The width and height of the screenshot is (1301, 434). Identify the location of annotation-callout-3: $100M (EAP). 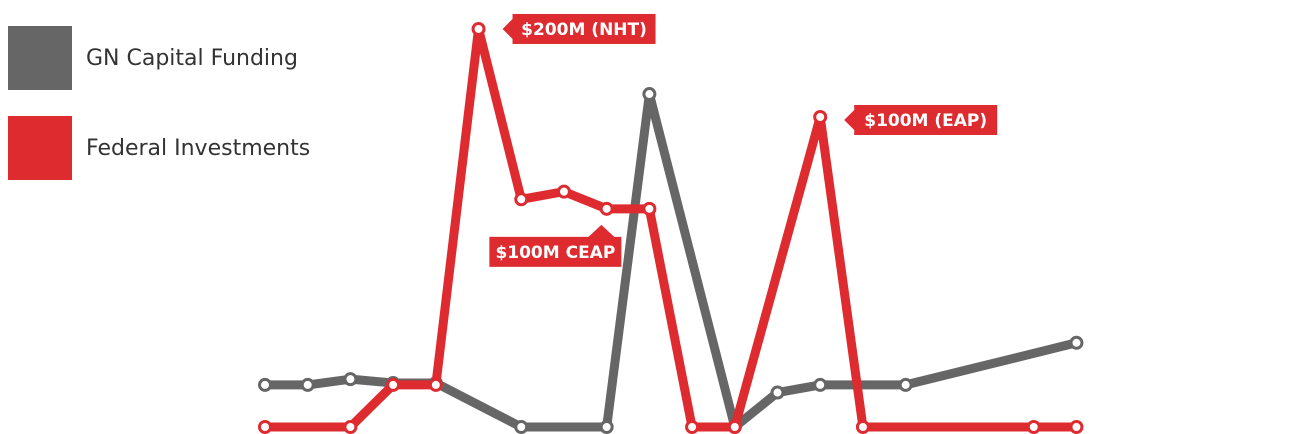
(921, 119).